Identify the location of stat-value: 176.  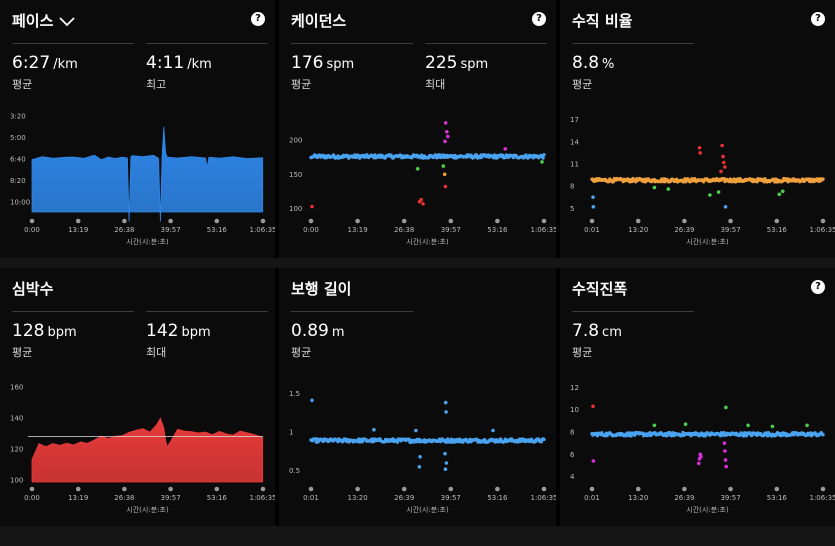
(307, 63).